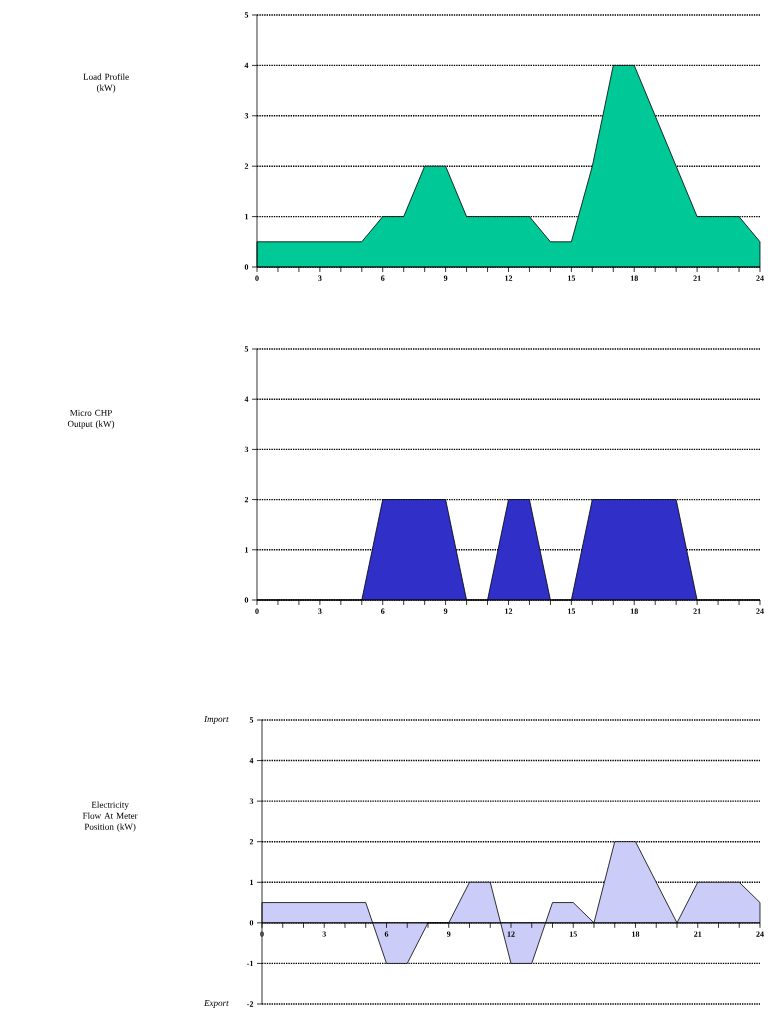  Describe the element at coordinates (216, 1004) in the screenshot. I see `text: Export` at that location.